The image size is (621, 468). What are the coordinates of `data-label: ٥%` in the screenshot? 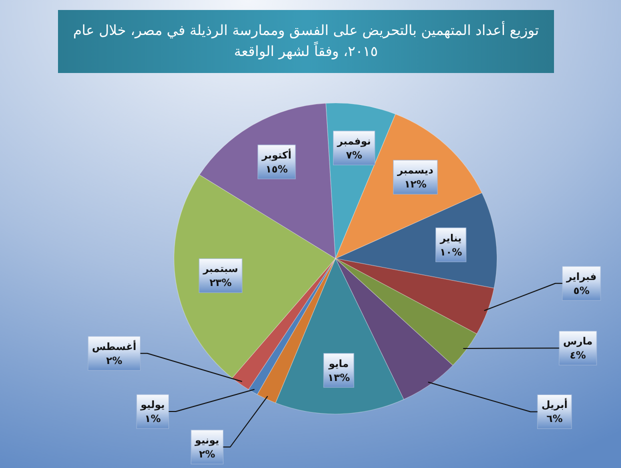 It's located at (581, 291).